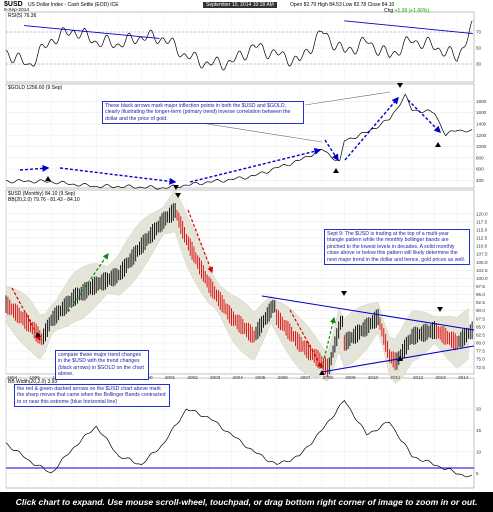  I want to click on x-tick-label: 2008, so click(328, 377).